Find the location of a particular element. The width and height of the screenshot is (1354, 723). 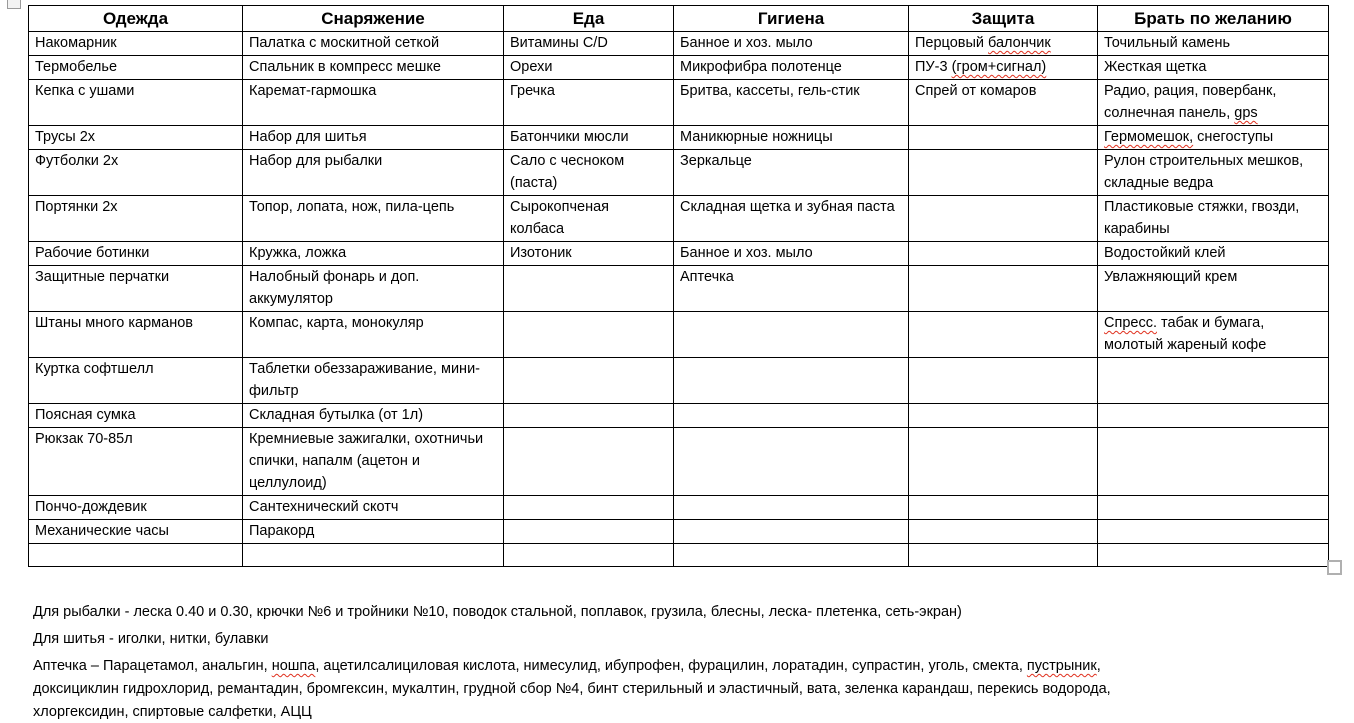

table-cell-gear: Каремат-гармошка is located at coordinates (373, 102).